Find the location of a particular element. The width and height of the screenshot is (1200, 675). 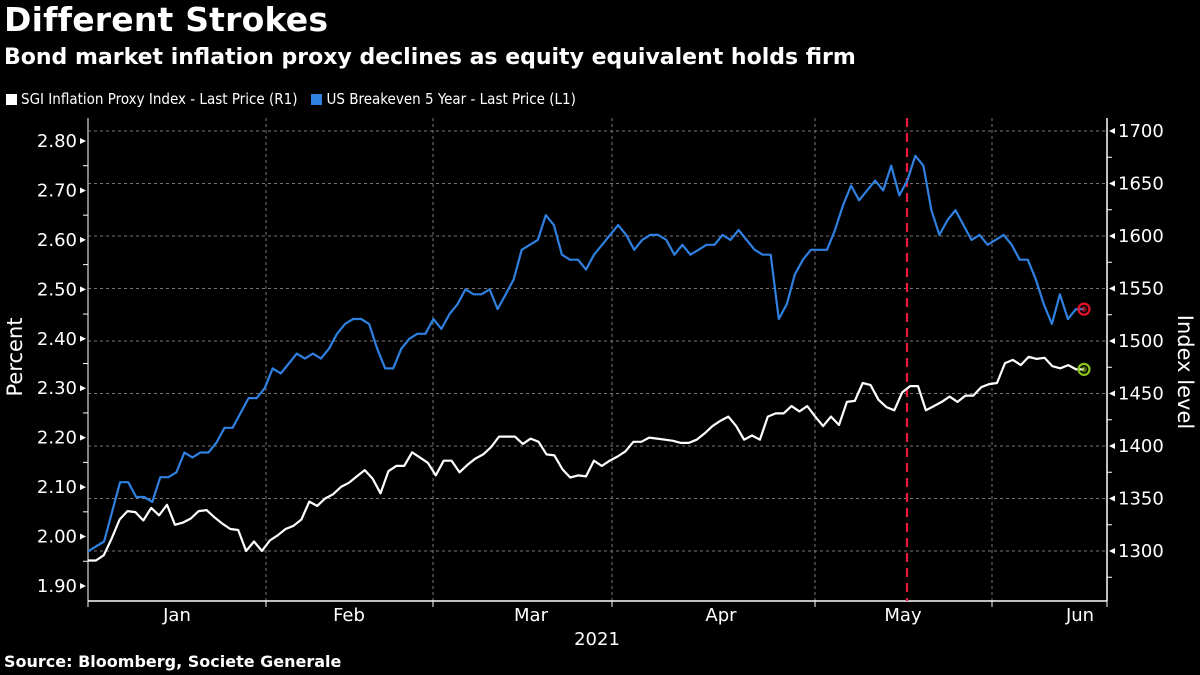

y-right-tick-label: 1350 is located at coordinates (1141, 499).